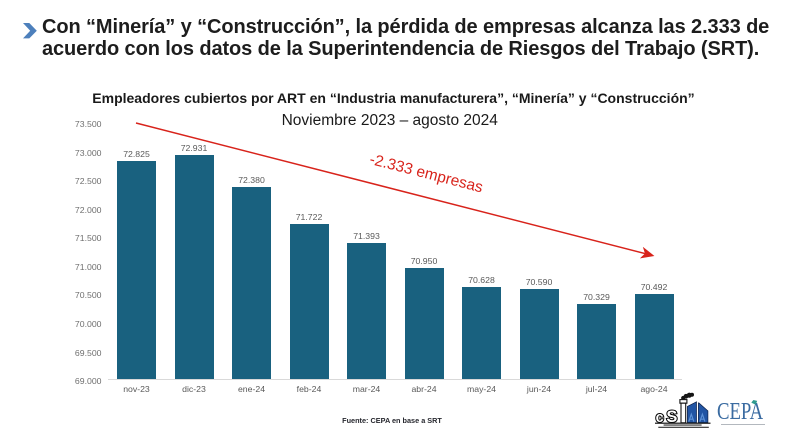  Describe the element at coordinates (660, 418) in the screenshot. I see `svg-text: c` at that location.